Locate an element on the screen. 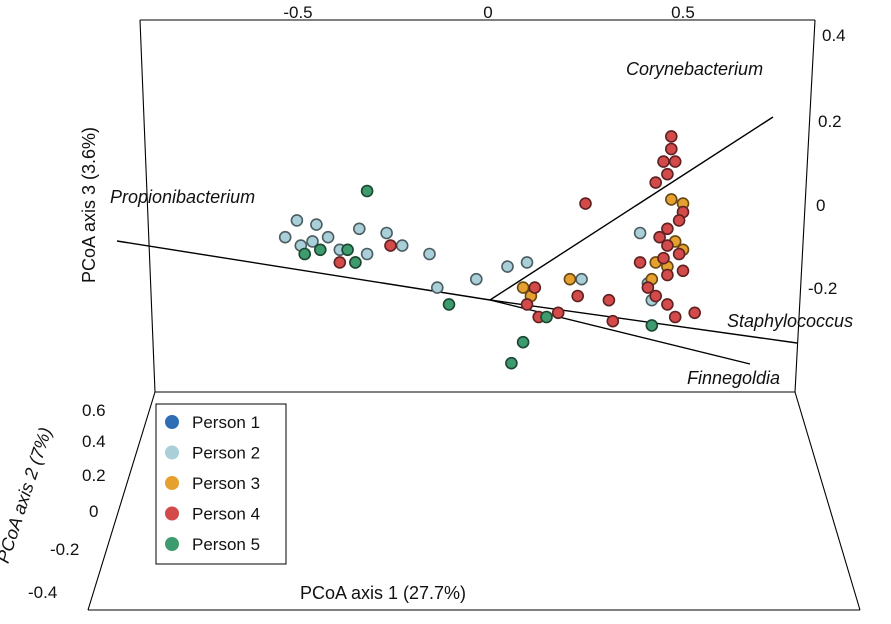 The width and height of the screenshot is (891, 624). legend: Person 1 Person 2 Person 3 Person 4 Person 5 is located at coordinates (221, 484).